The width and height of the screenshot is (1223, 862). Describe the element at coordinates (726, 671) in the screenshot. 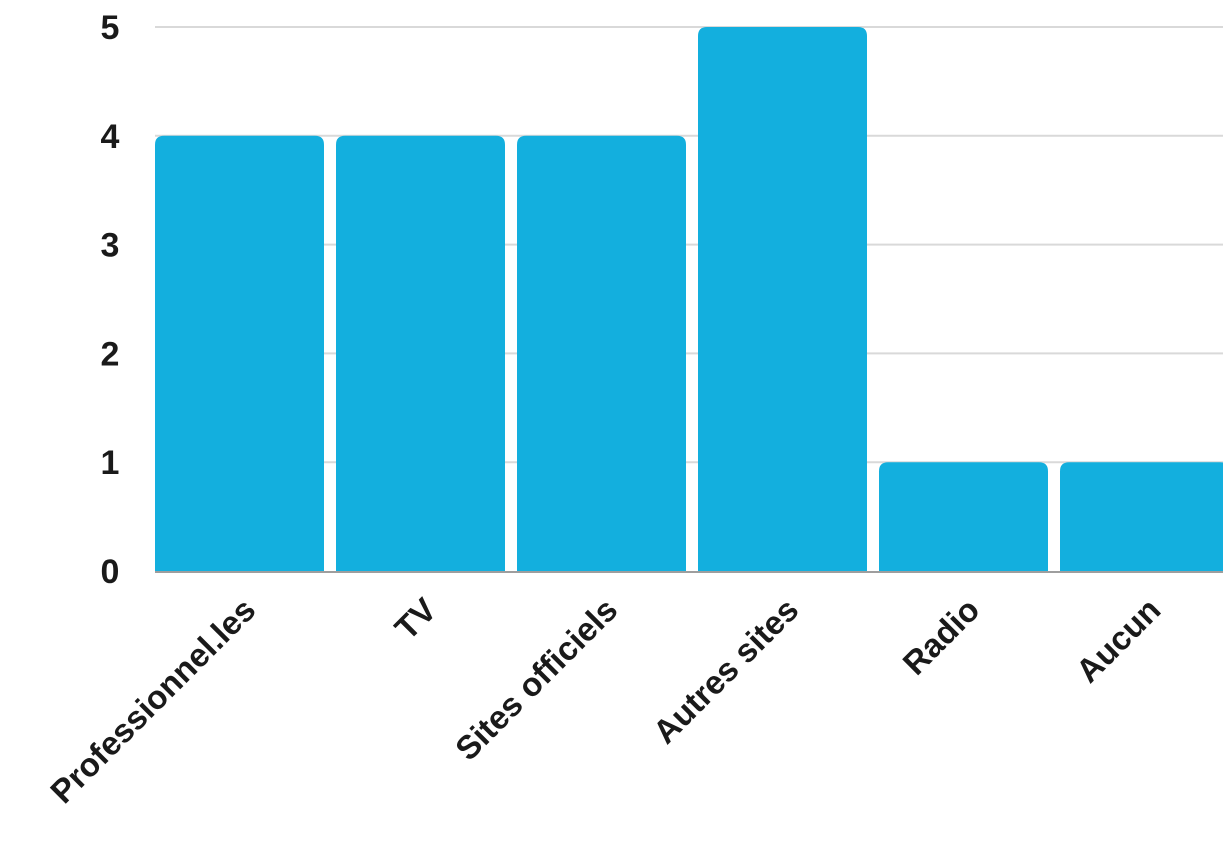

I see `x-tick-label: Autres sites` at that location.